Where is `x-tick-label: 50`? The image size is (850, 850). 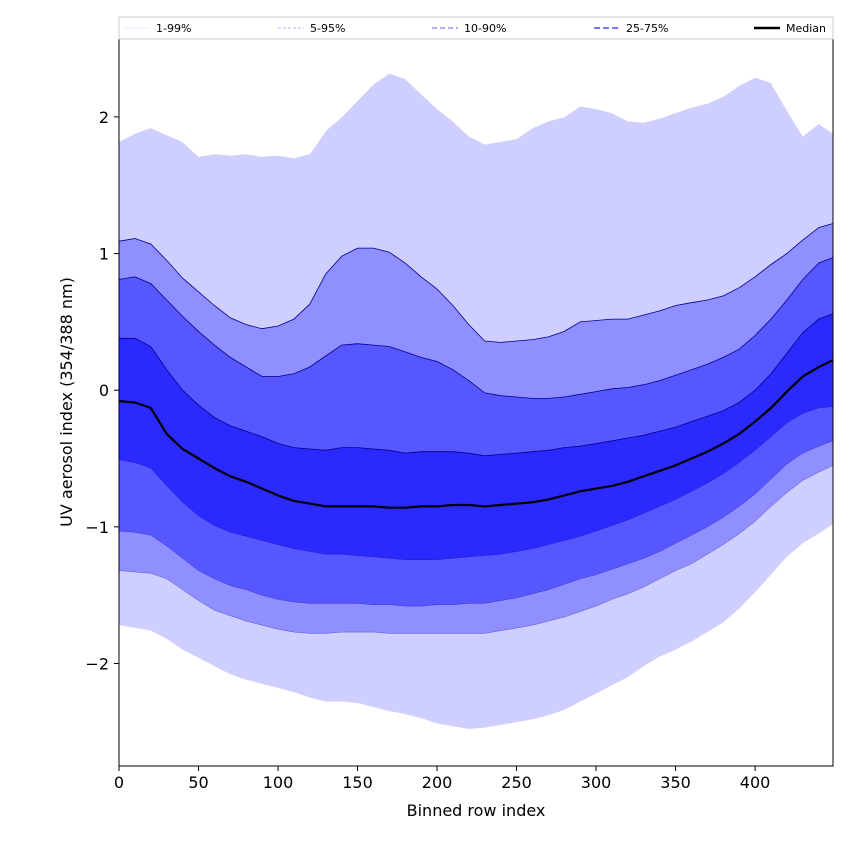
x-tick-label: 50 is located at coordinates (198, 782).